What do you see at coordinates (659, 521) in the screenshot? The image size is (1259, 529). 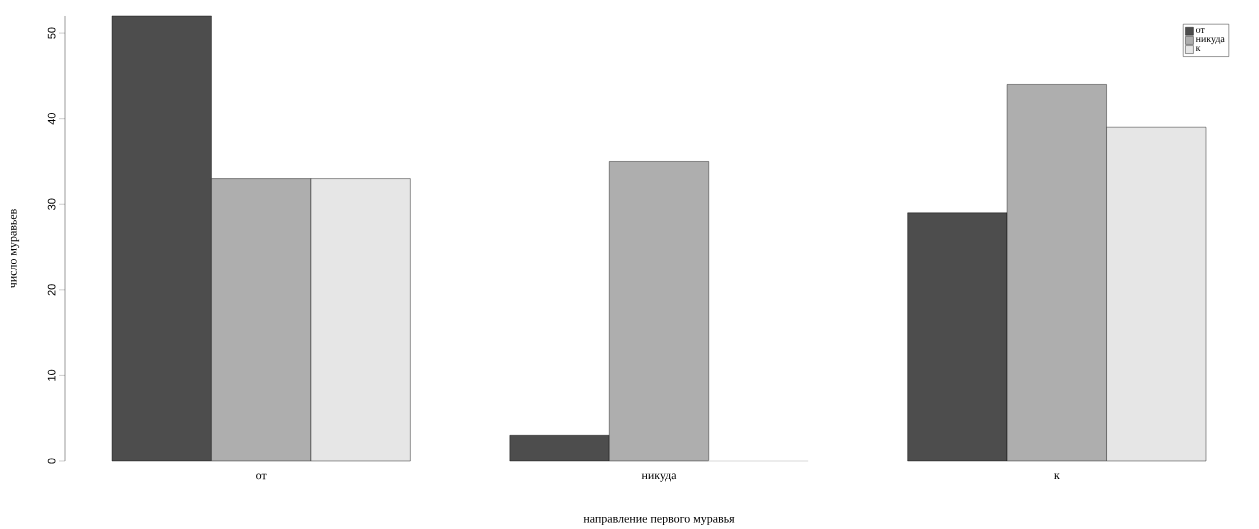 I see `x-axis-title: направление первого муравья` at bounding box center [659, 521].